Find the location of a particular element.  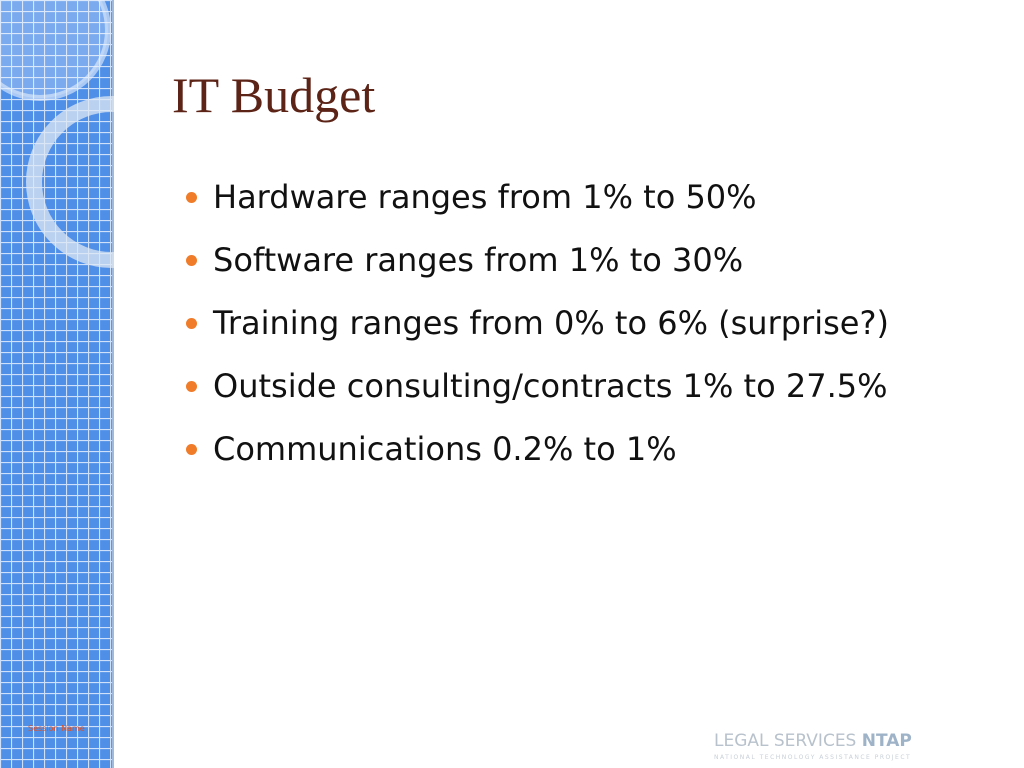

bullet: Hardware ranges from 1% to 50% is located at coordinates (536, 203).